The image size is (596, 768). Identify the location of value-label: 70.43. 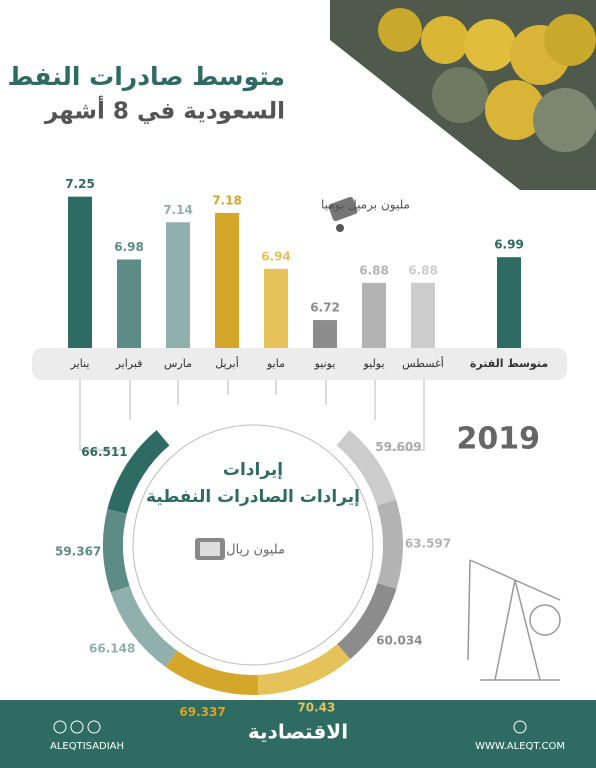
(316, 708).